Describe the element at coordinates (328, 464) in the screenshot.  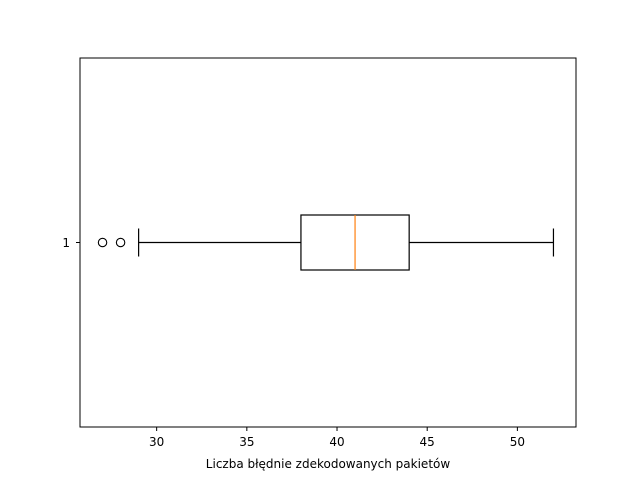
I see `x-axis-label: Liczba błędnie zdekodowanych pakietów` at that location.